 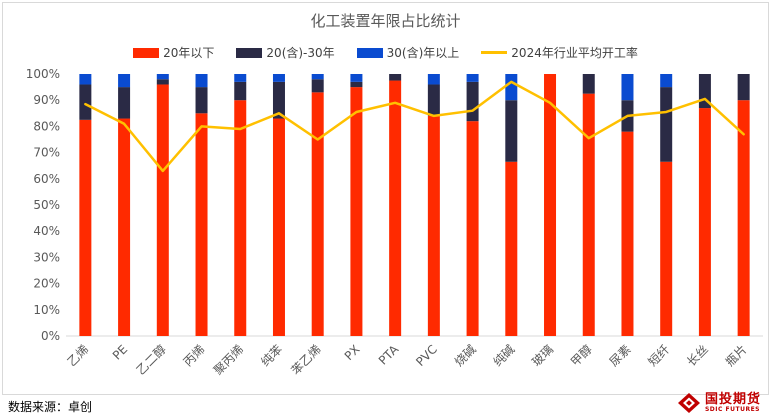 I want to click on brand-name: 国投期货, so click(x=732, y=399).